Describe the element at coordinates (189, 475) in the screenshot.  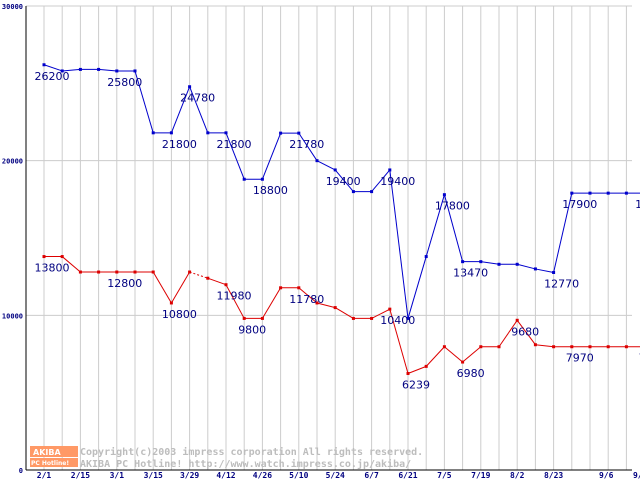
I see `x-tick-label: 3/29` at that location.